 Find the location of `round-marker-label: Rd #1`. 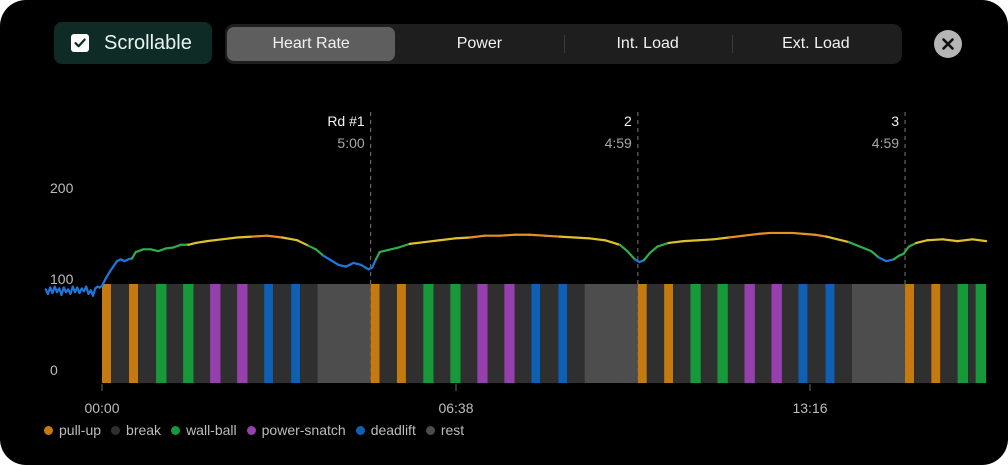

round-marker-label: Rd #1 is located at coordinates (346, 121).